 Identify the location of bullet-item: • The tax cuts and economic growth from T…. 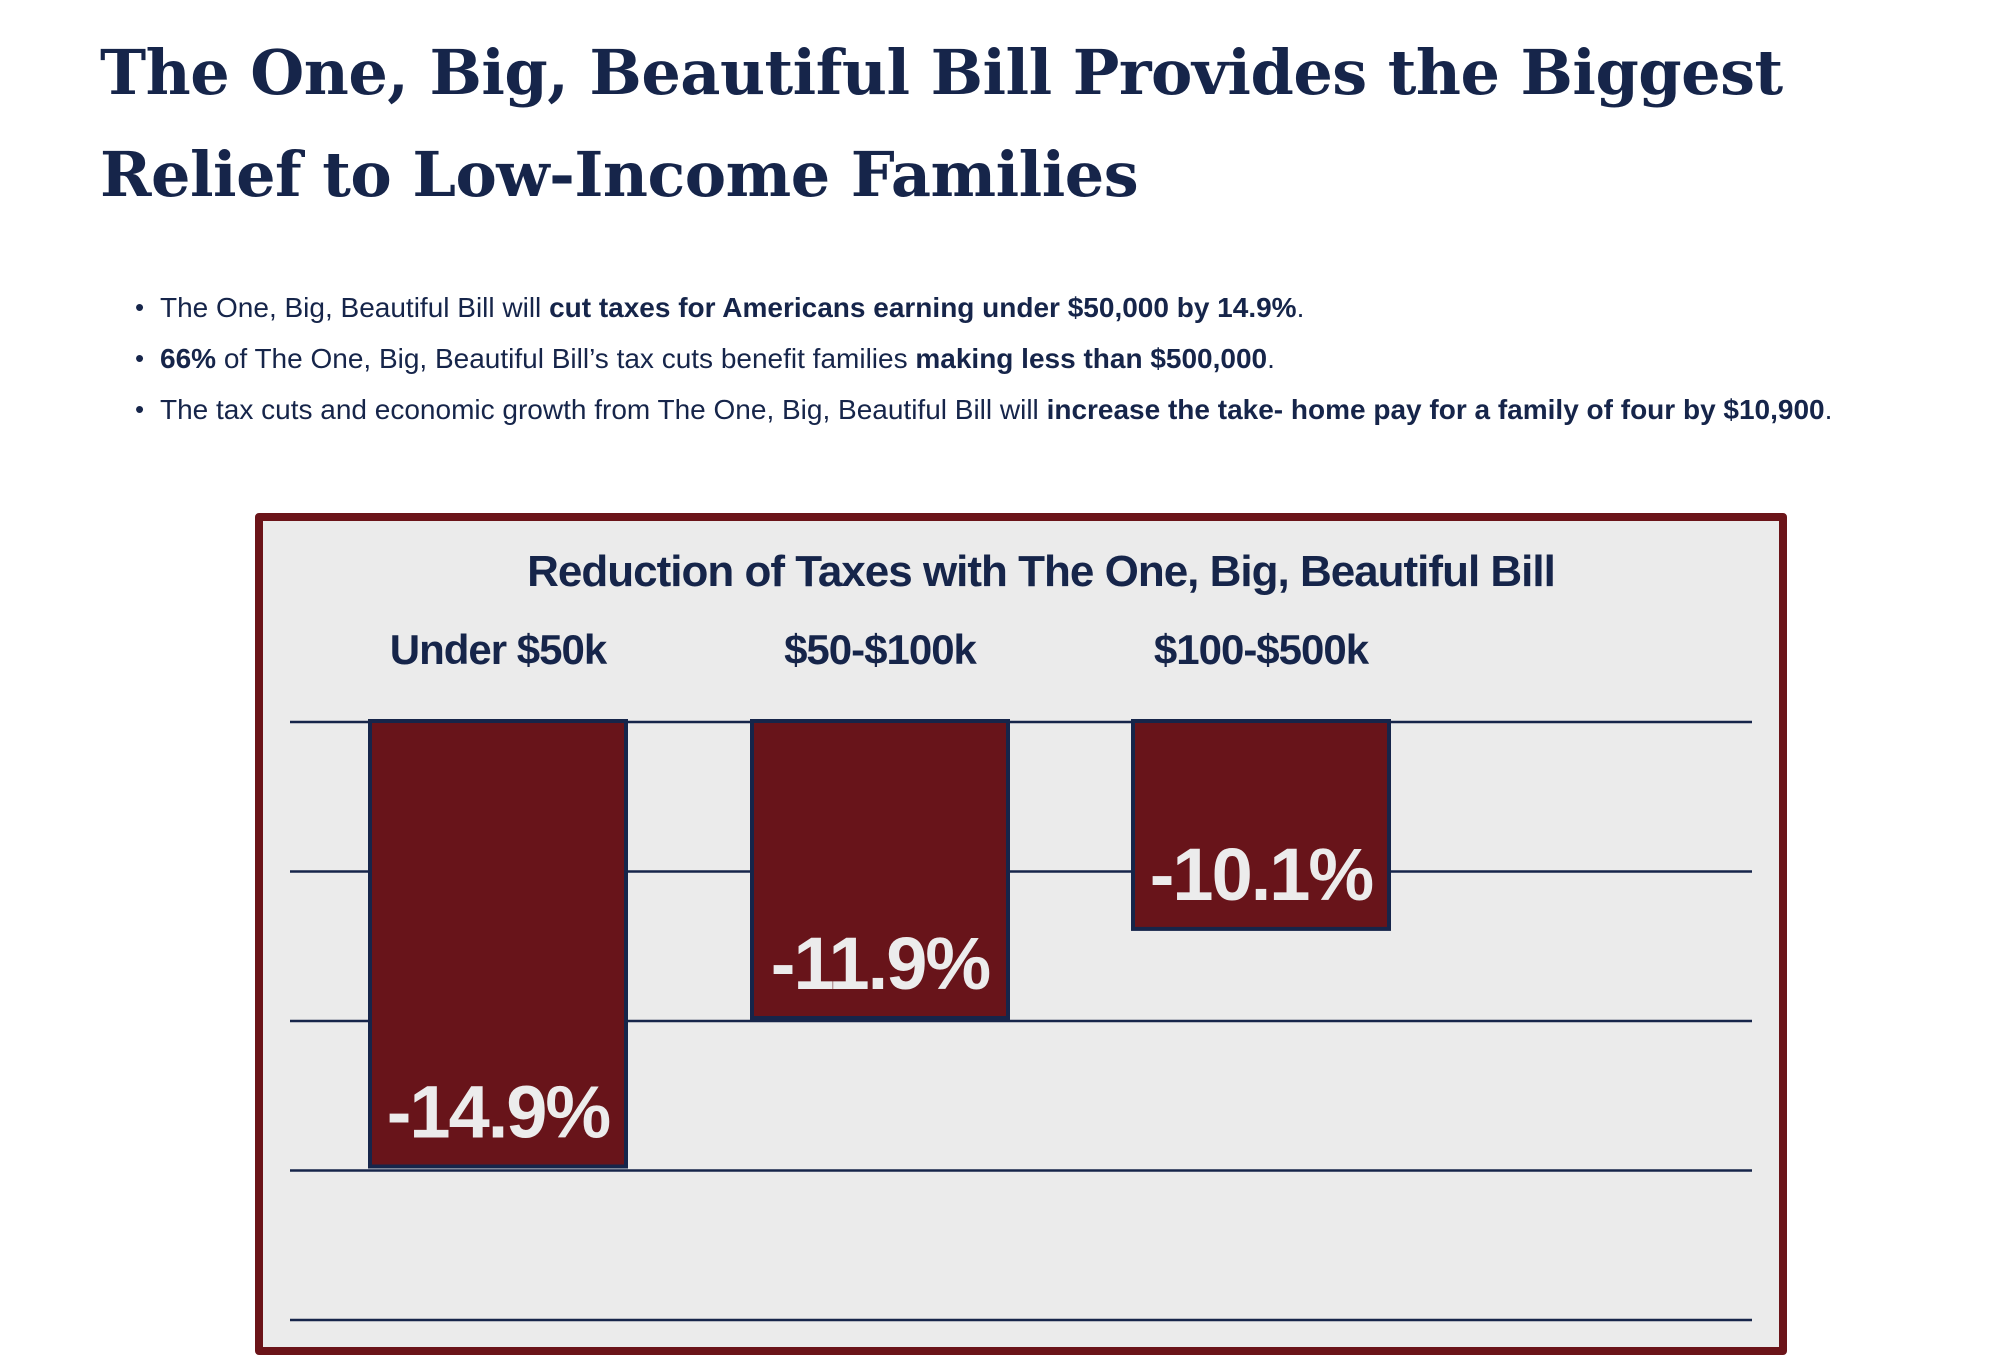
(1061, 409).